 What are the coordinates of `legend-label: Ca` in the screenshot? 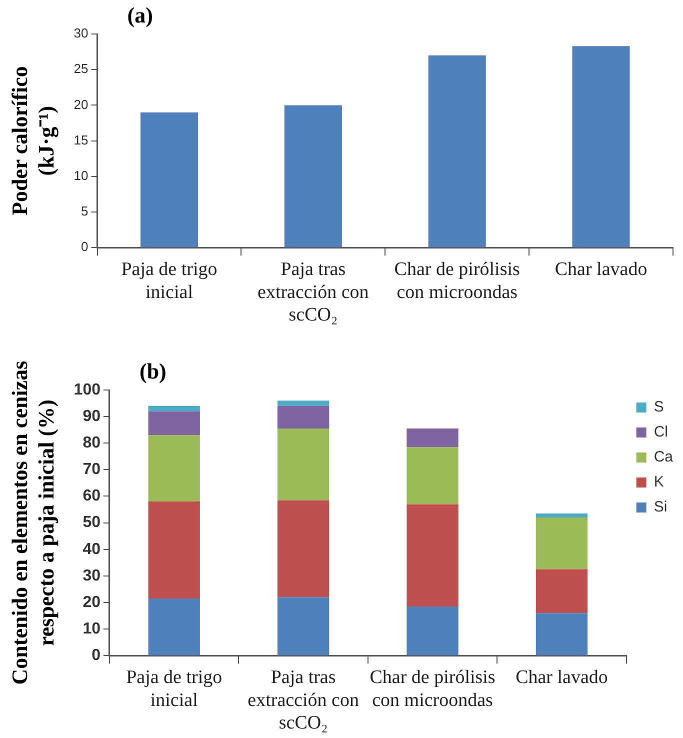 It's located at (664, 457).